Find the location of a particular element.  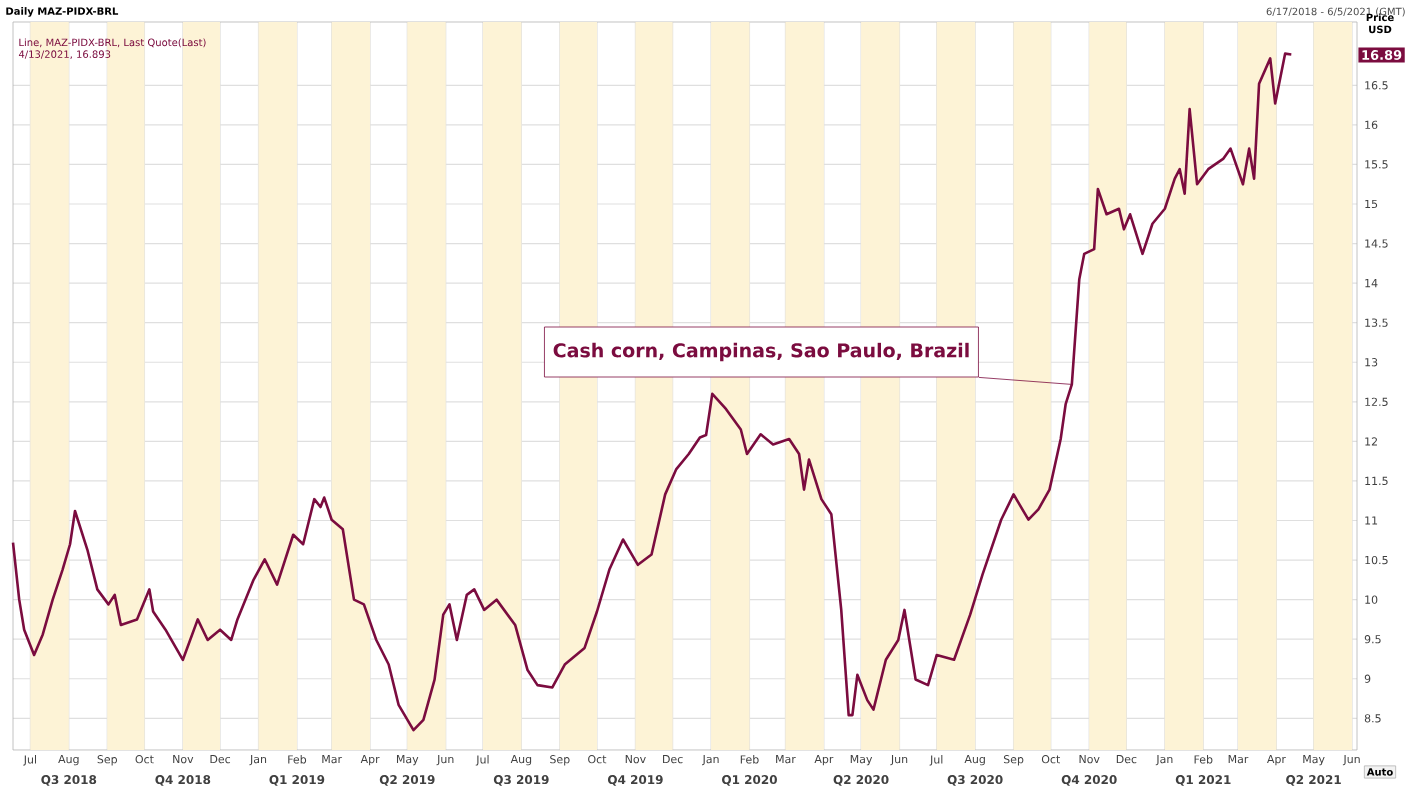

x2-tick-label: Q1 2021 is located at coordinates (1203, 780).